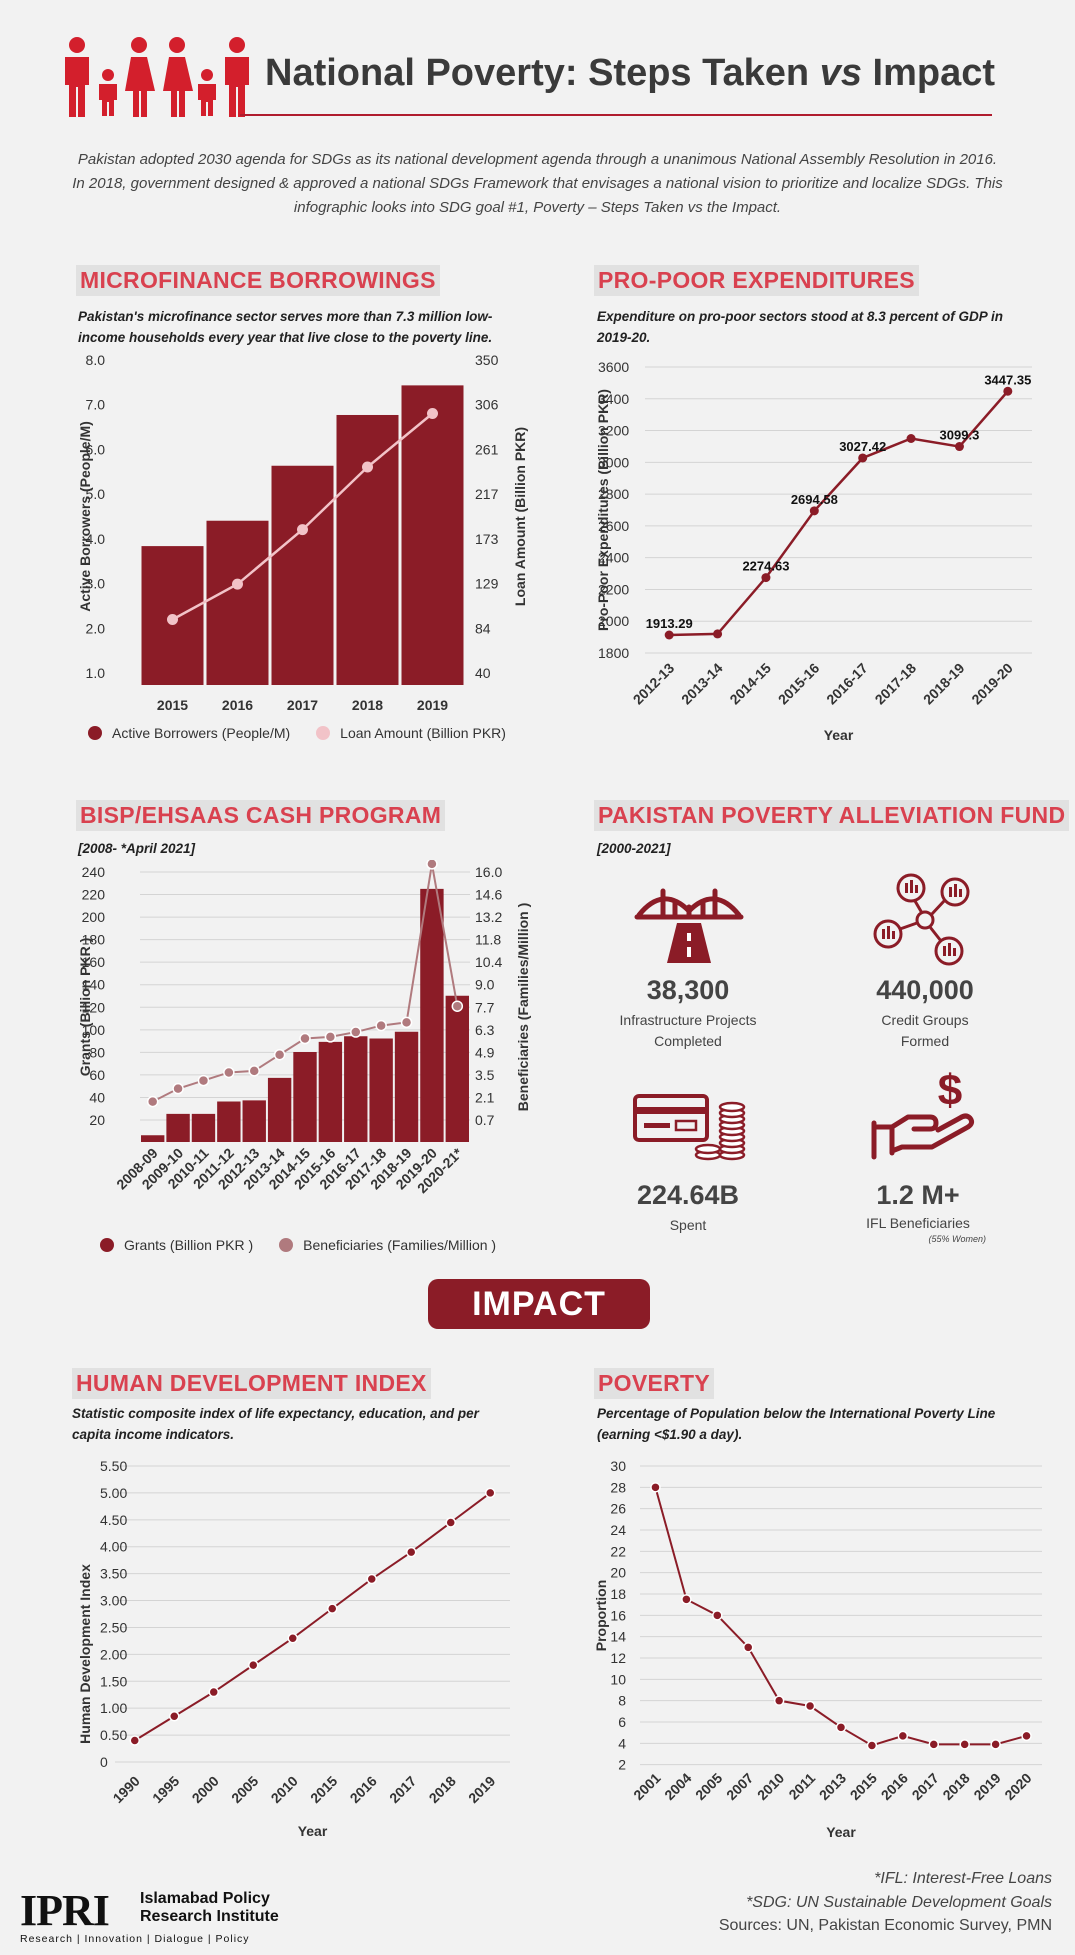 The width and height of the screenshot is (1075, 1955). Describe the element at coordinates (488, 917) in the screenshot. I see `y2-tick-label: 13.2` at that location.